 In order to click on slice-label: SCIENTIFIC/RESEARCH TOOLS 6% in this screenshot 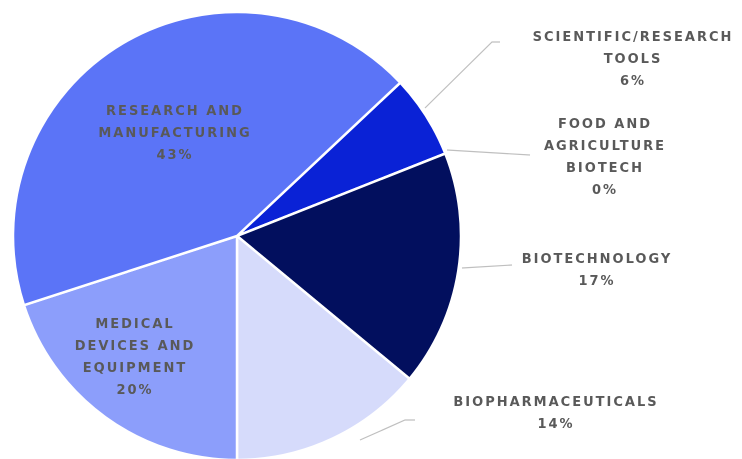, I will do `click(630, 60)`.